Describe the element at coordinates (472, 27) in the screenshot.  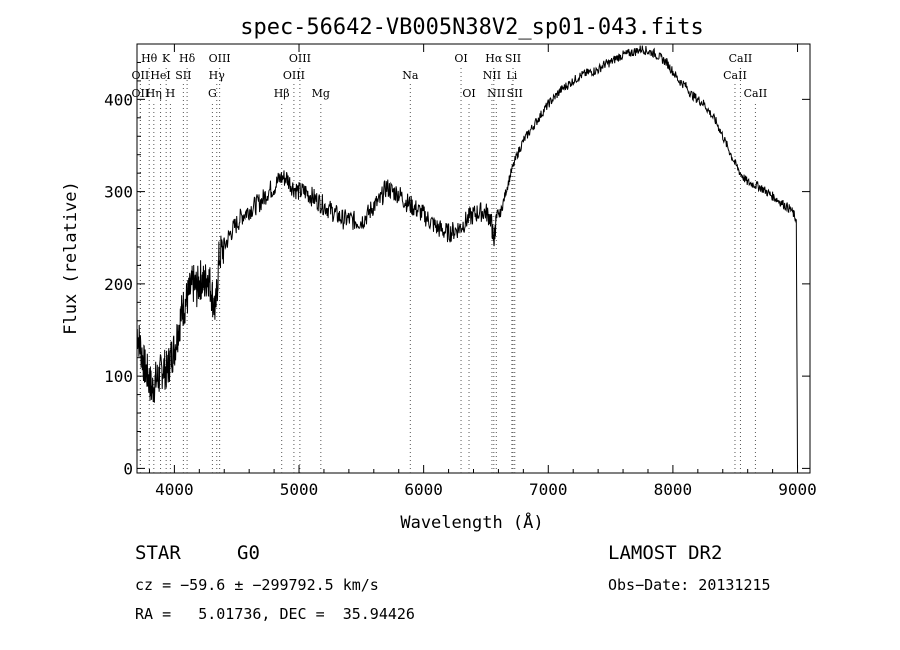
I see `chart-title: spec-56642-VB005N38V2_sp01-043.fits` at that location.